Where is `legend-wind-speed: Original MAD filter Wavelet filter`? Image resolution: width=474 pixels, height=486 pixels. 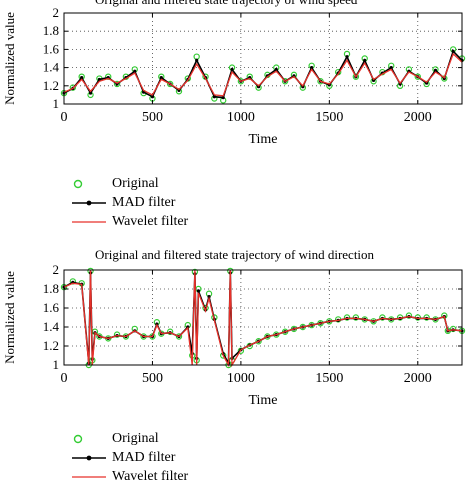
legend-wind-speed: Original MAD filter Wavelet filter is located at coordinates (130, 202).